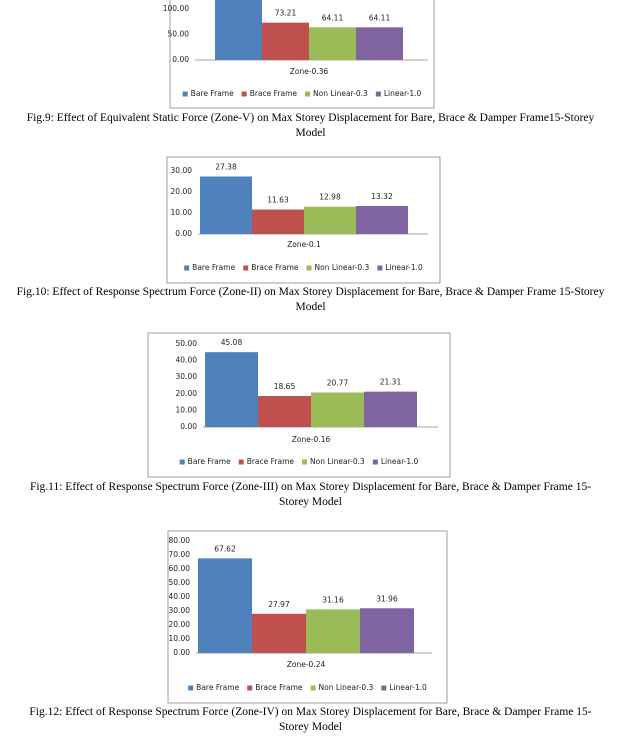 The height and width of the screenshot is (742, 621). I want to click on value-label: 27.38, so click(226, 167).